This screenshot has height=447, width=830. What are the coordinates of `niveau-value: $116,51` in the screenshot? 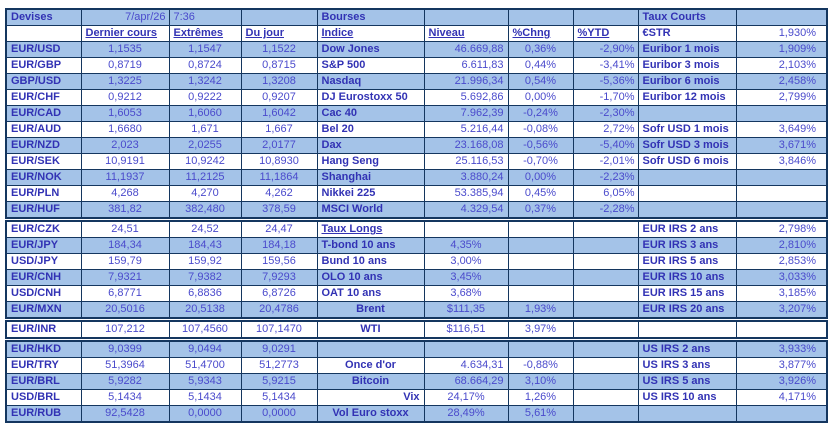 It's located at (466, 328).